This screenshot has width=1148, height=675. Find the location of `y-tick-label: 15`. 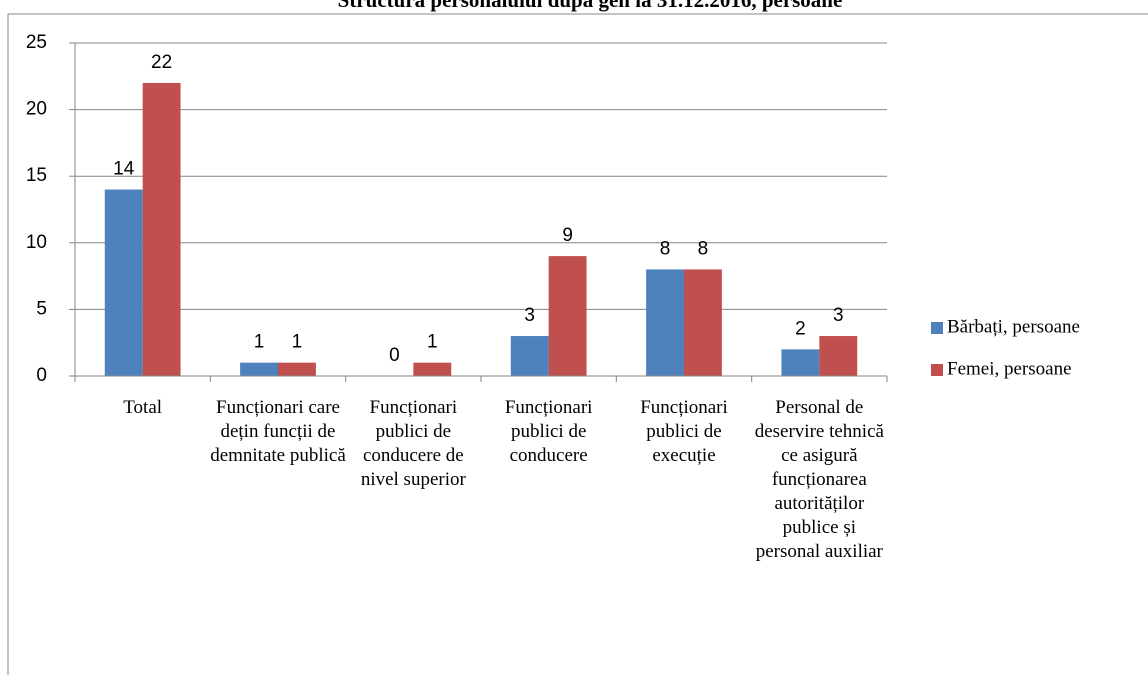

y-tick-label: 15 is located at coordinates (36, 175).